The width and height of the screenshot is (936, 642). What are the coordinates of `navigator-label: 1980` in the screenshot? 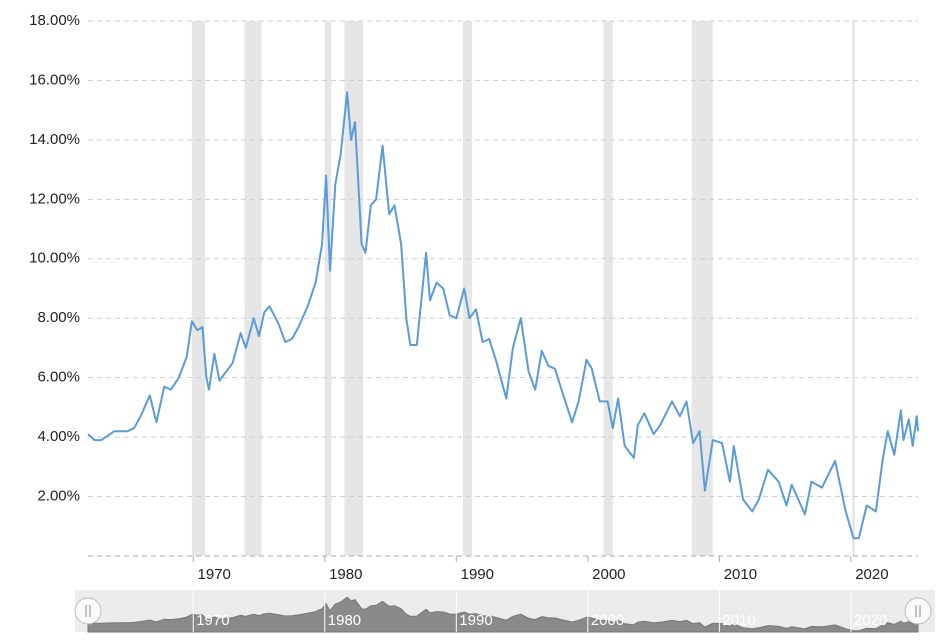 It's located at (344, 620).